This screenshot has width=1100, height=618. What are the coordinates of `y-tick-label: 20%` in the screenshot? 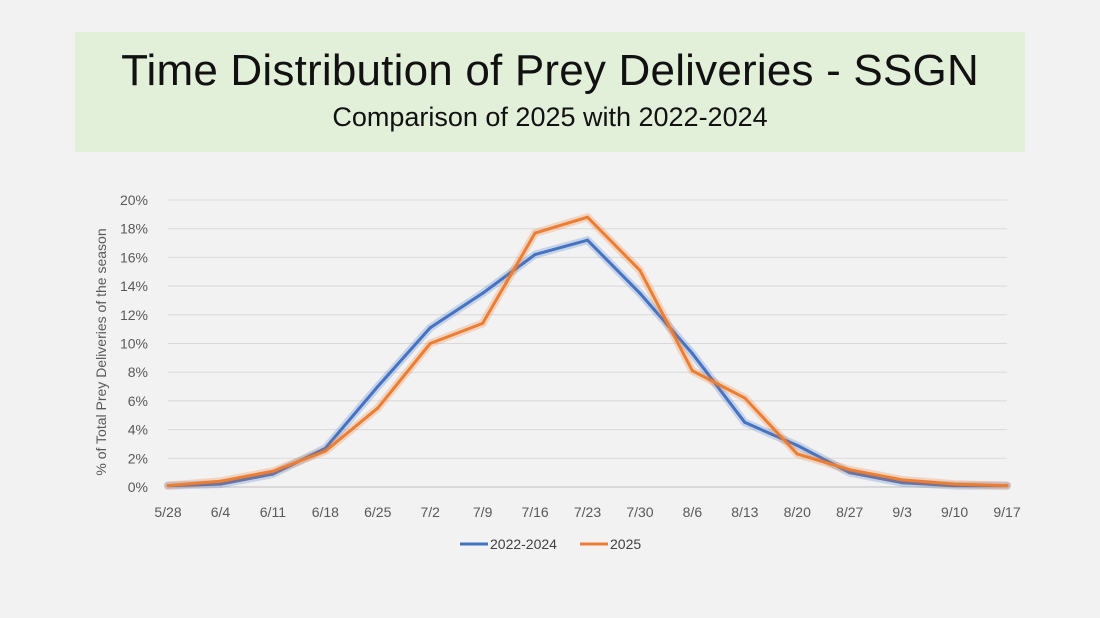 It's located at (134, 200).